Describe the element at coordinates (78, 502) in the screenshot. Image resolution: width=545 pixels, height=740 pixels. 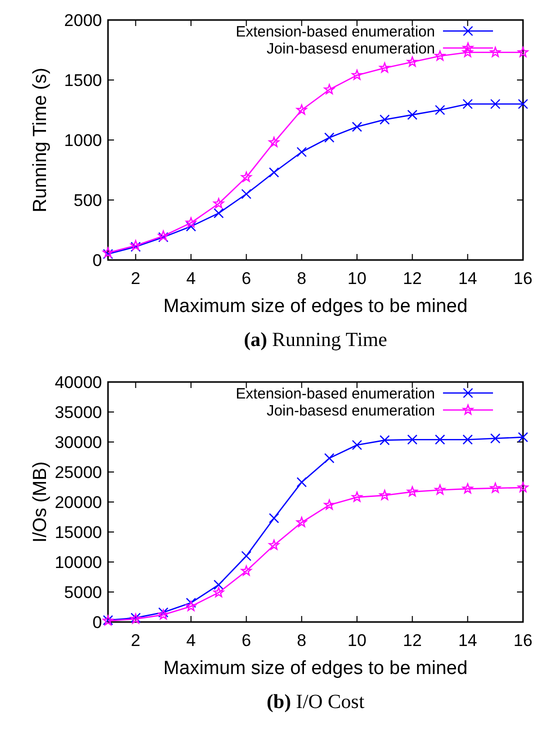
I see `y-tick-label: 20000` at that location.